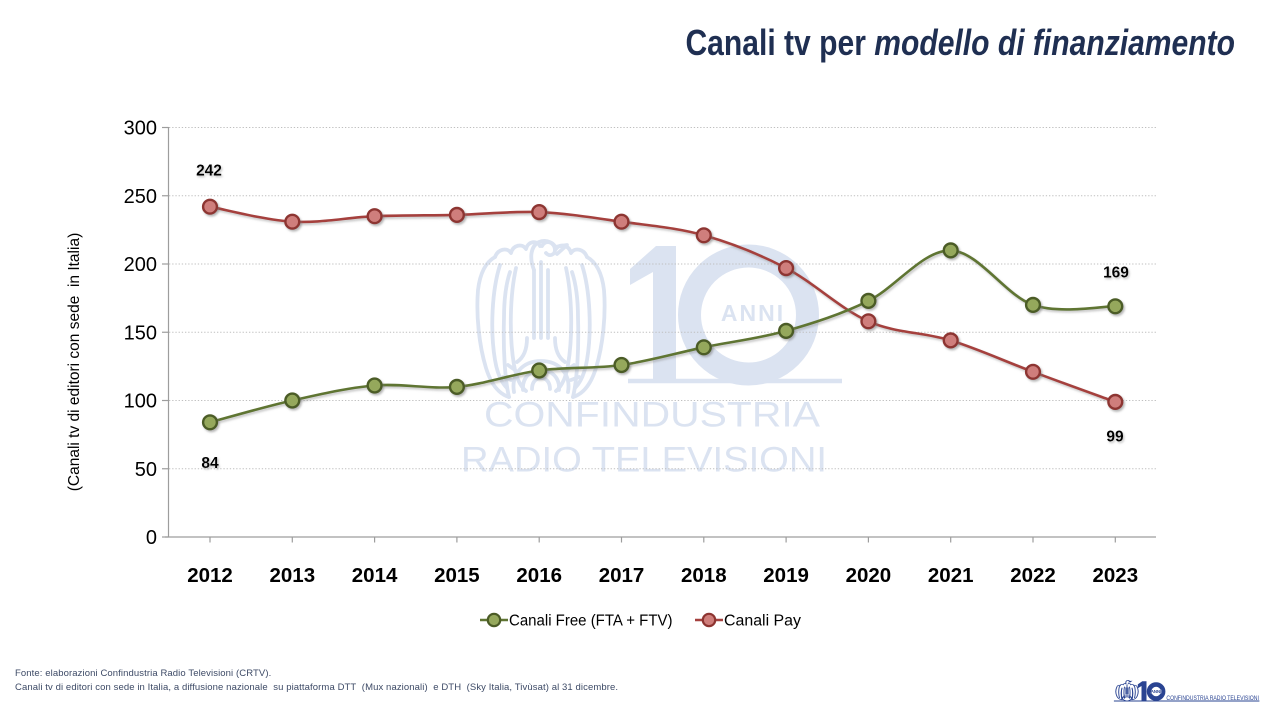 The height and width of the screenshot is (720, 1280). What do you see at coordinates (622, 575) in the screenshot?
I see `svg-text: 2017` at bounding box center [622, 575].